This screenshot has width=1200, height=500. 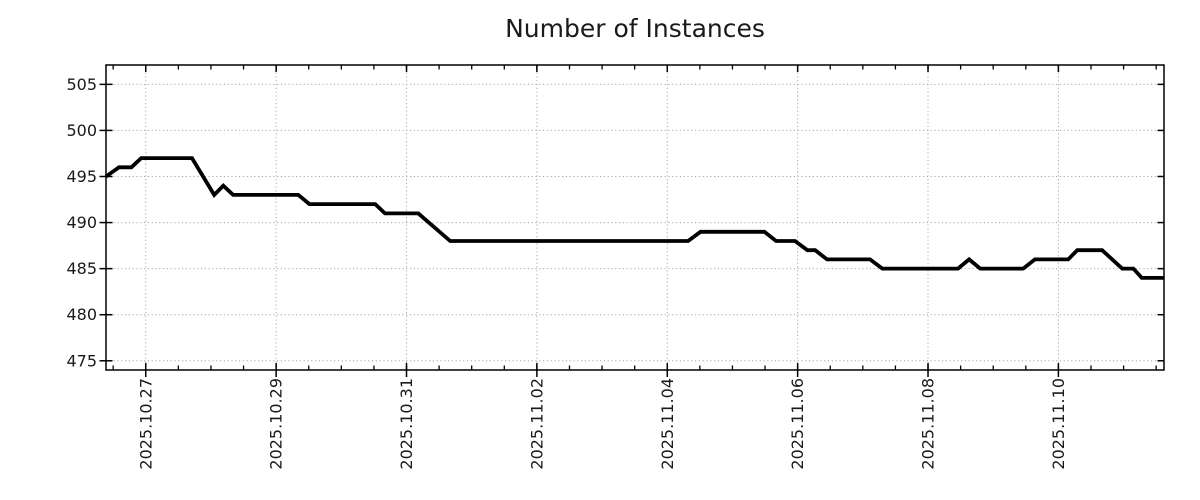 I want to click on y-tick-label: 480, so click(x=81, y=314).